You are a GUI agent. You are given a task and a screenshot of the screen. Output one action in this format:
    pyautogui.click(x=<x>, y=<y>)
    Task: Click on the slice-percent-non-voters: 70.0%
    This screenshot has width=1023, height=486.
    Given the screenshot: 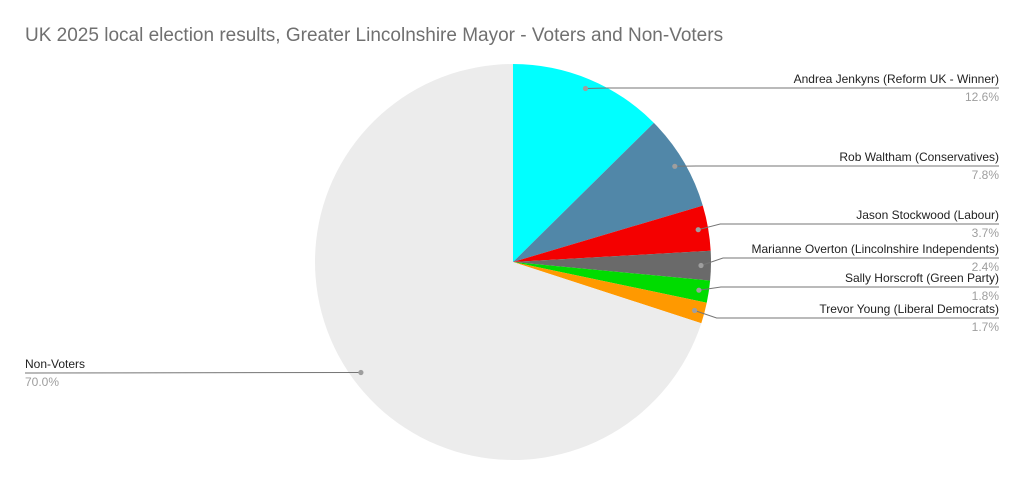 What is the action you would take?
    pyautogui.click(x=42, y=382)
    